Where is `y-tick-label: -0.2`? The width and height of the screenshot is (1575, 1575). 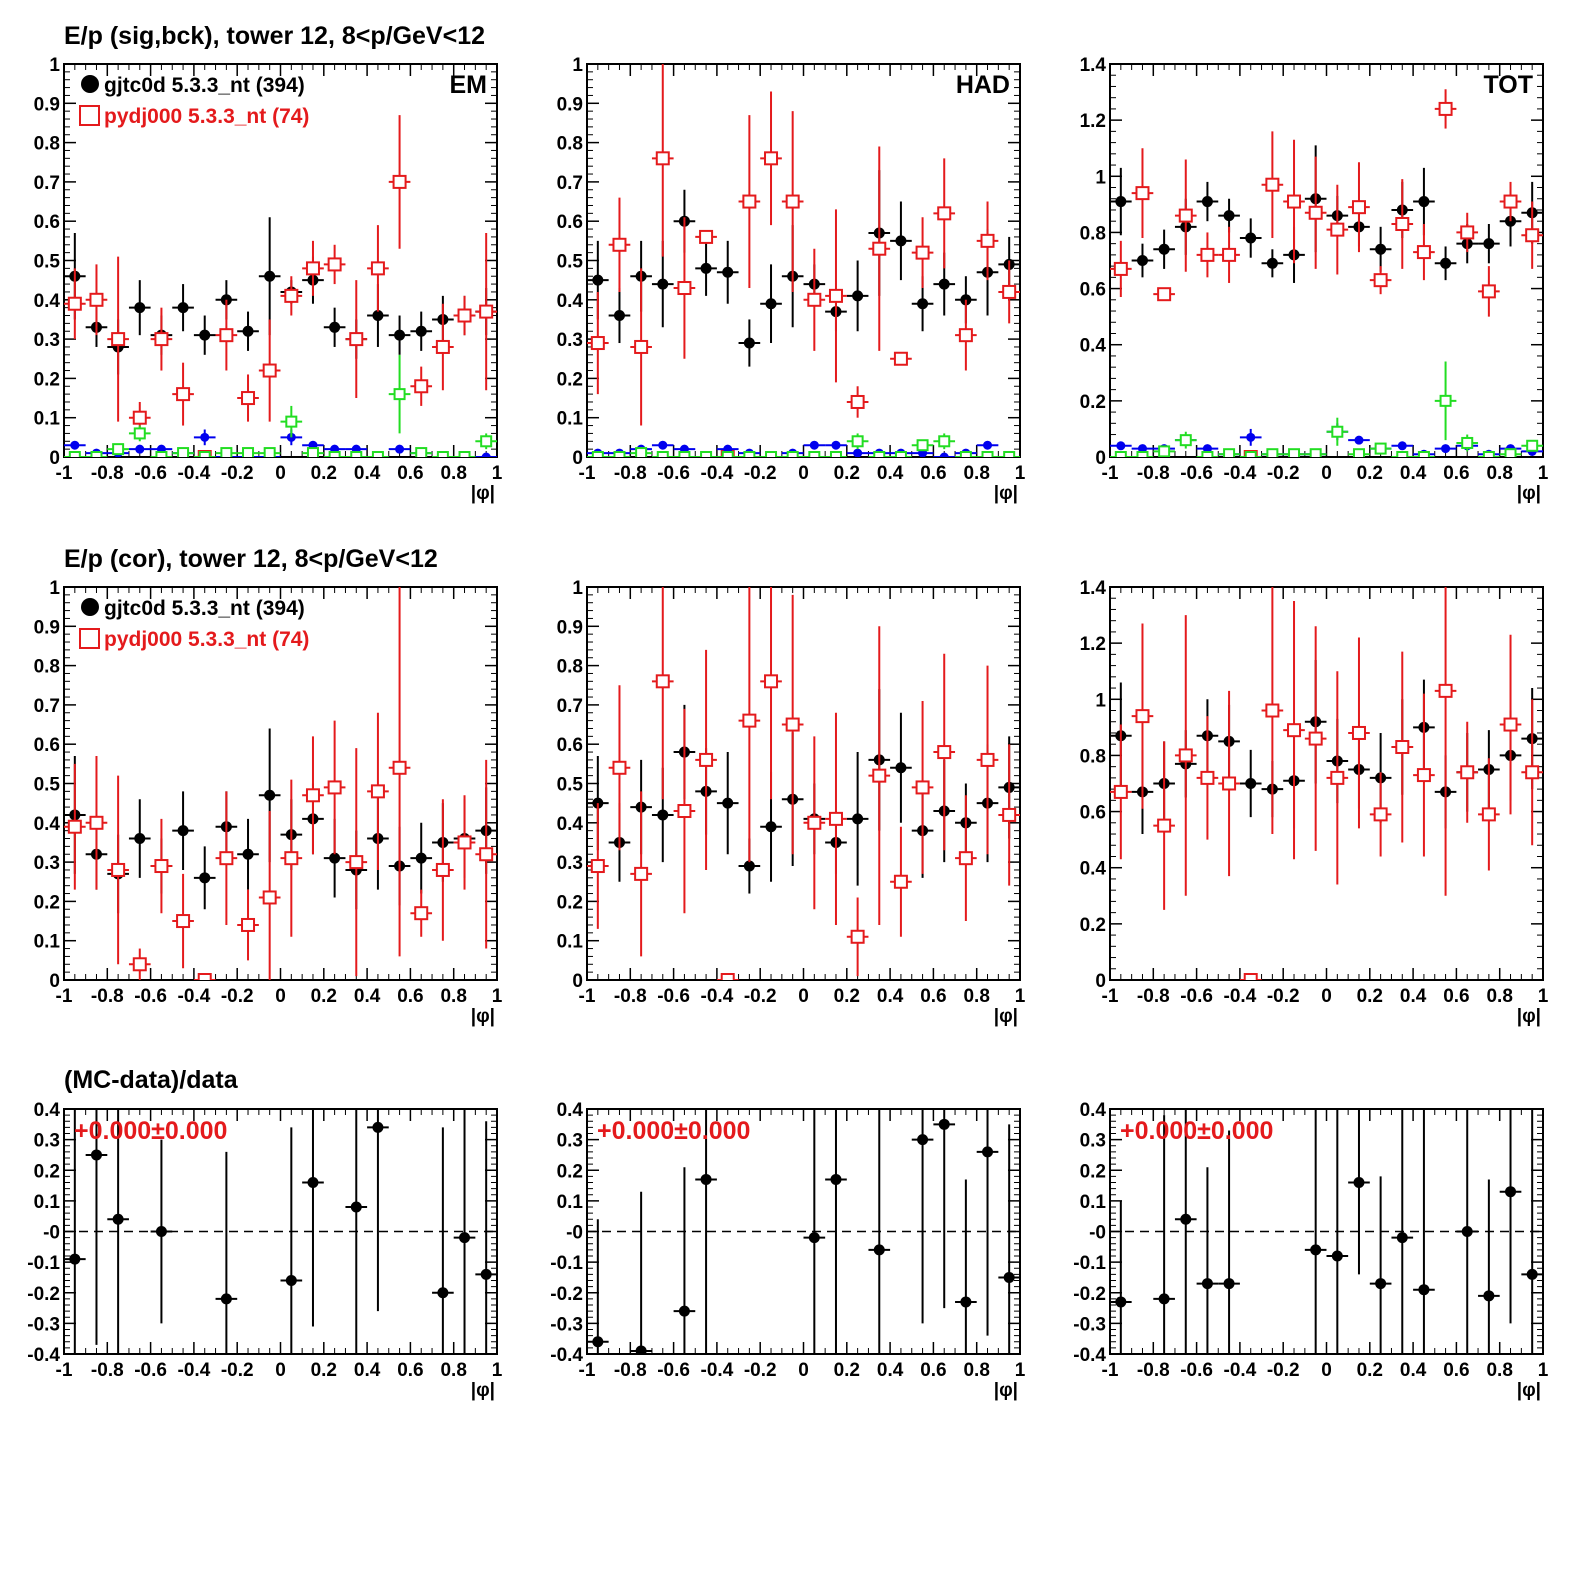
y-tick-label: -0.2 is located at coordinates (1089, 1294).